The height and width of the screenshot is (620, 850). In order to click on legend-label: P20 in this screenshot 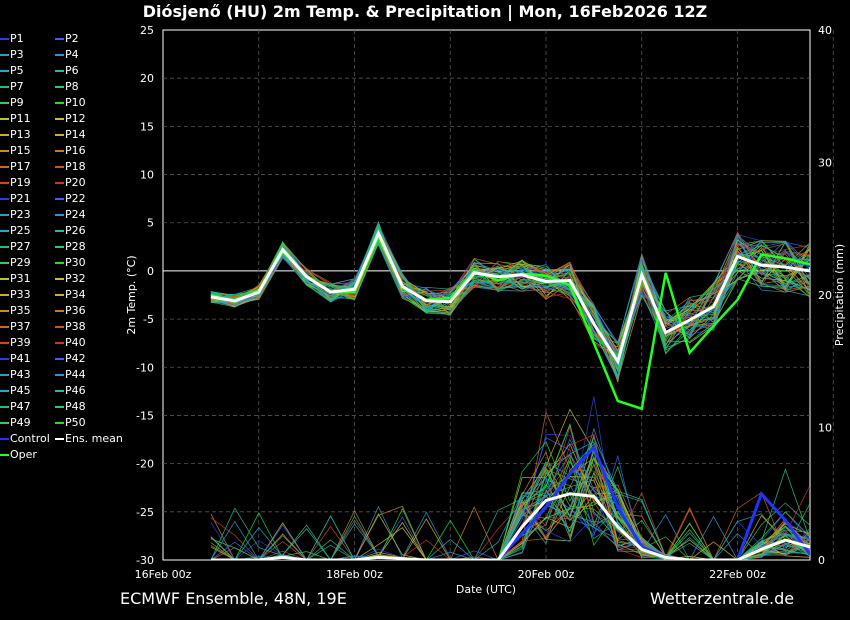, I will do `click(75, 182)`.